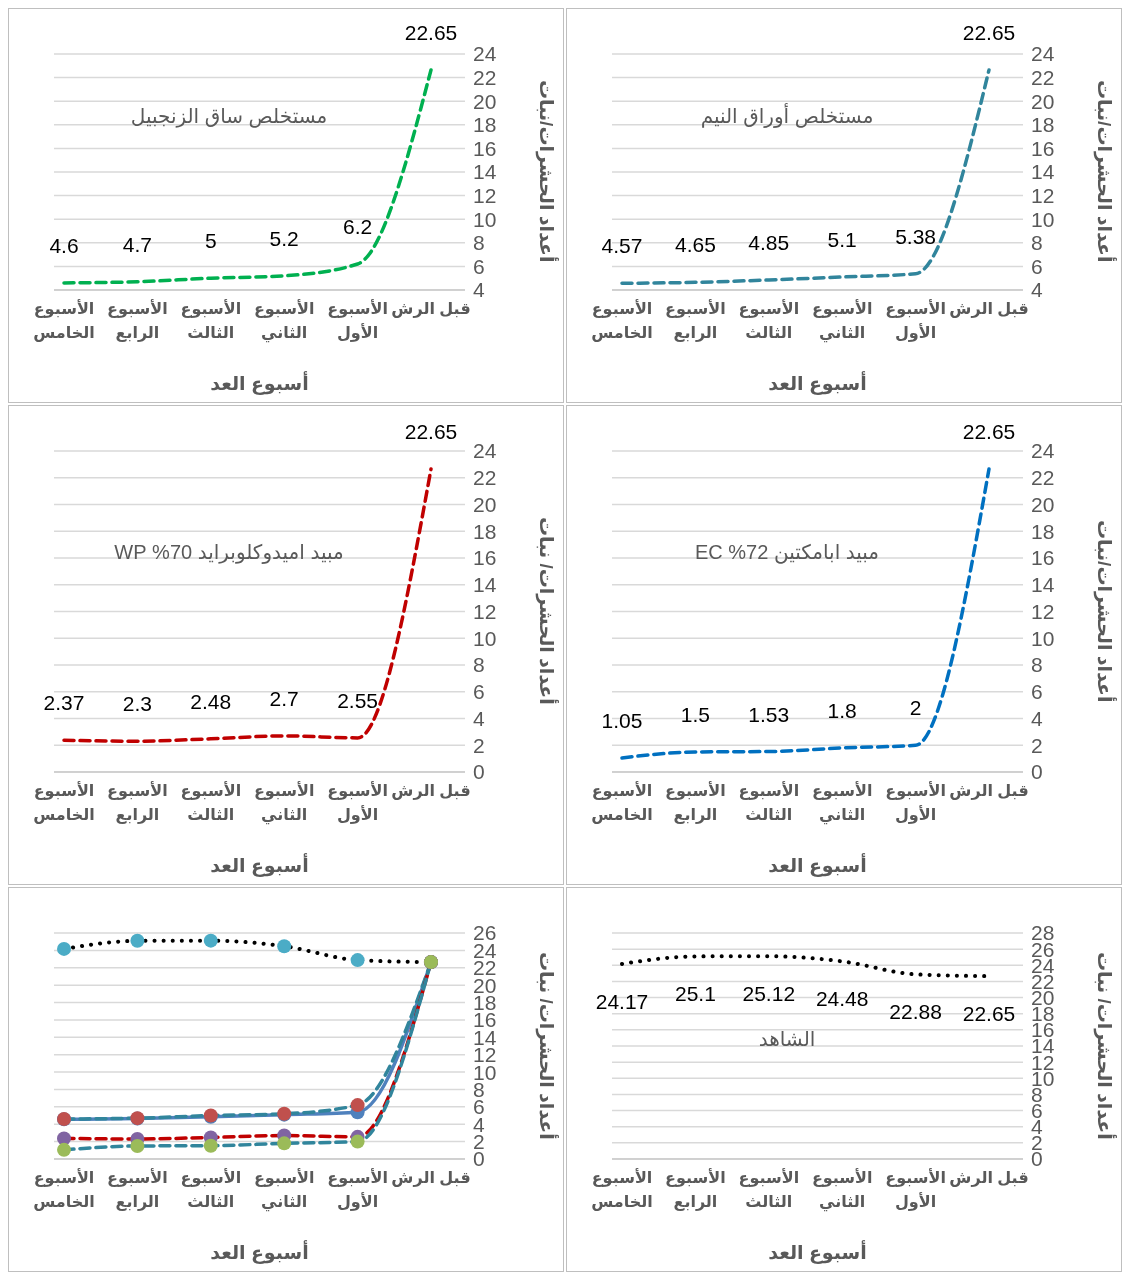 The image size is (1133, 1276). What do you see at coordinates (229, 552) in the screenshot?
I see `annotation: مبيد اميدوكلوبرايد 70% WP` at bounding box center [229, 552].